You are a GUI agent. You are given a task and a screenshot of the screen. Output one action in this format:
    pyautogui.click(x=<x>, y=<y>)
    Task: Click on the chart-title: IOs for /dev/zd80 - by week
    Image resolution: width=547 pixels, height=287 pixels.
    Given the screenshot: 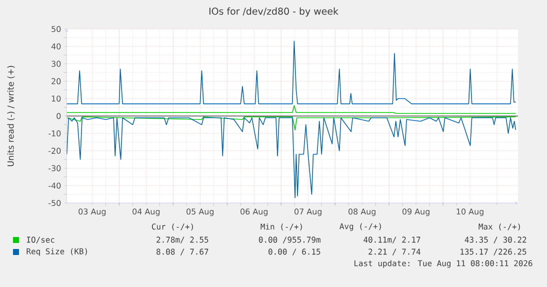 What is the action you would take?
    pyautogui.click(x=273, y=12)
    